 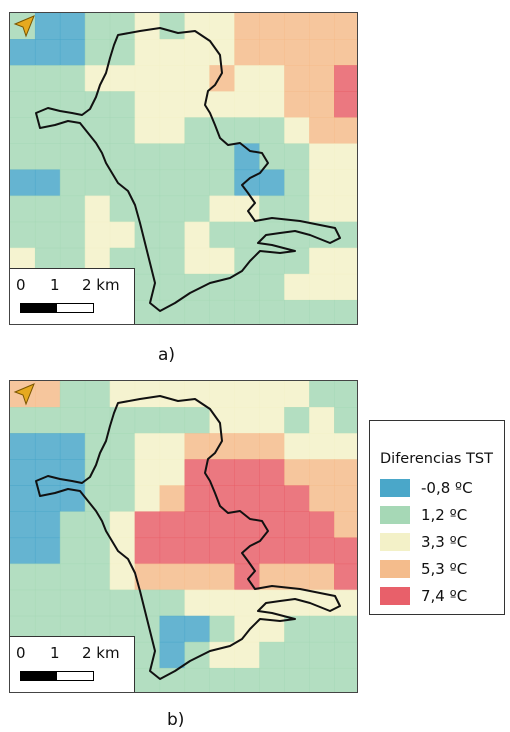 What do you see at coordinates (447, 488) in the screenshot?
I see `legend-label: -0,8 ºC` at bounding box center [447, 488].